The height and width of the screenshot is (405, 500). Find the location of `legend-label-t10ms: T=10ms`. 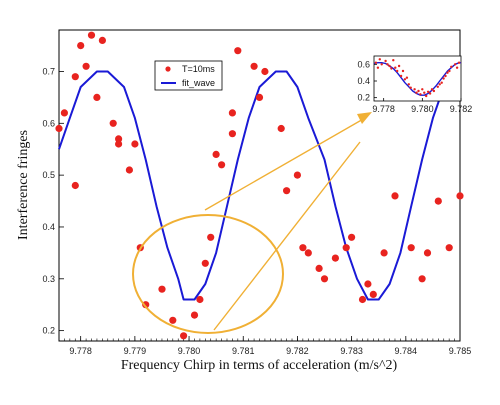

legend-label-t10ms: T=10ms is located at coordinates (198, 69).